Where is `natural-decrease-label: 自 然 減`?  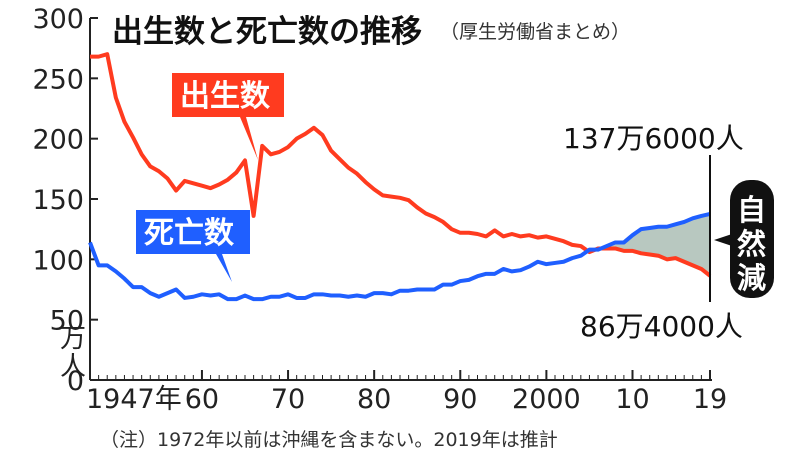
natural-decrease-label: 自 然 減 is located at coordinates (756, 244).